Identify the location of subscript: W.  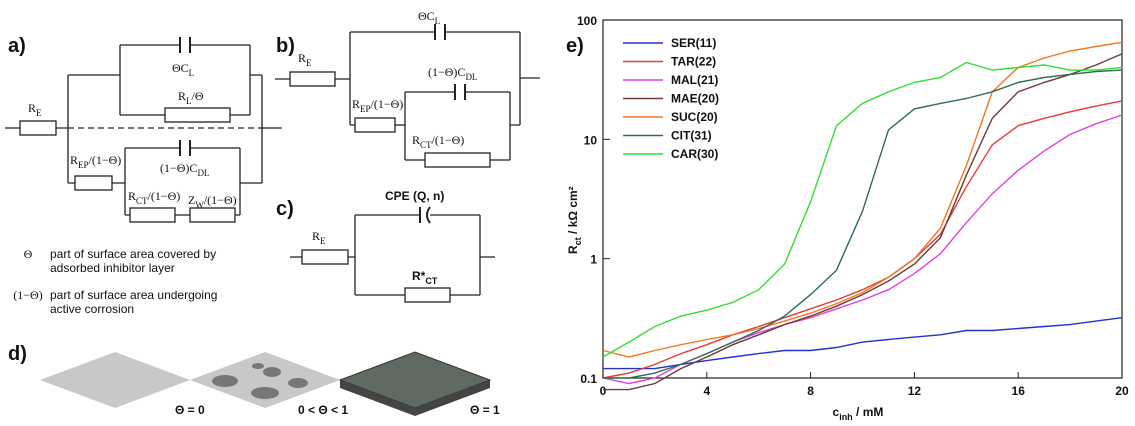
(199, 205).